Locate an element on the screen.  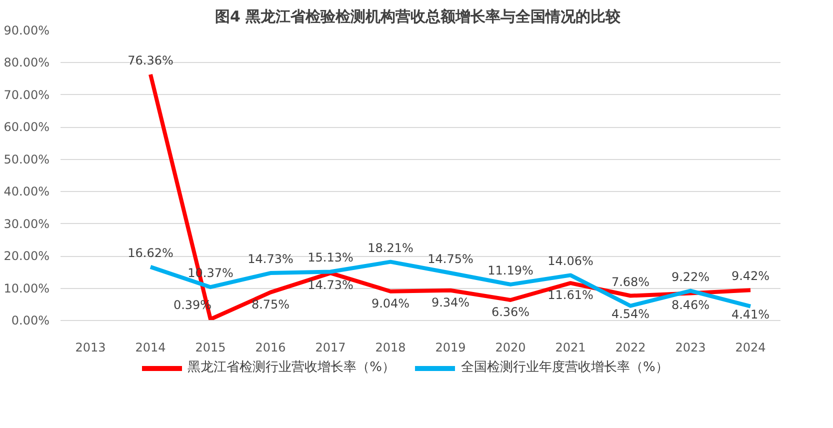
x-tick-label: 2013 is located at coordinates (90, 347).